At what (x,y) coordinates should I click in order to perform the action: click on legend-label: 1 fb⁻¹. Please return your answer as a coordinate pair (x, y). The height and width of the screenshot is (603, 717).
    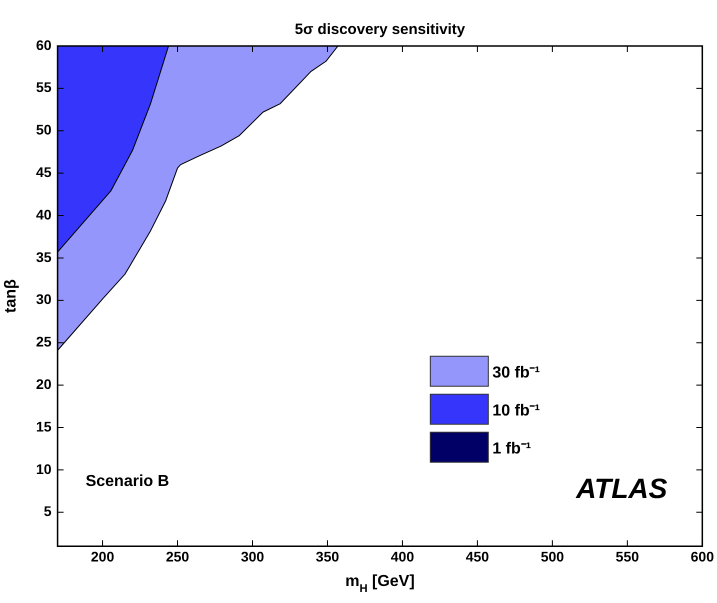
    Looking at the image, I should click on (512, 449).